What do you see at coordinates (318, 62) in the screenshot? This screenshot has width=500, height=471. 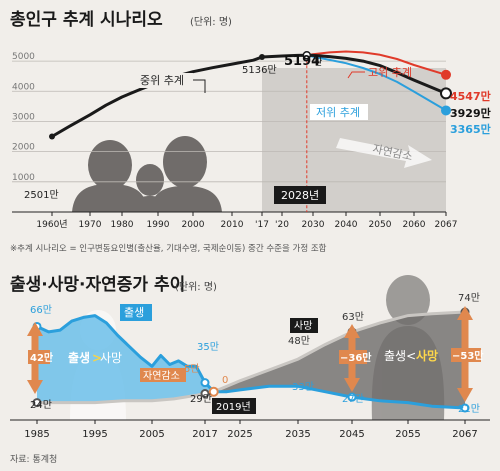 I see `peak-unit-label: 만` at bounding box center [318, 62].